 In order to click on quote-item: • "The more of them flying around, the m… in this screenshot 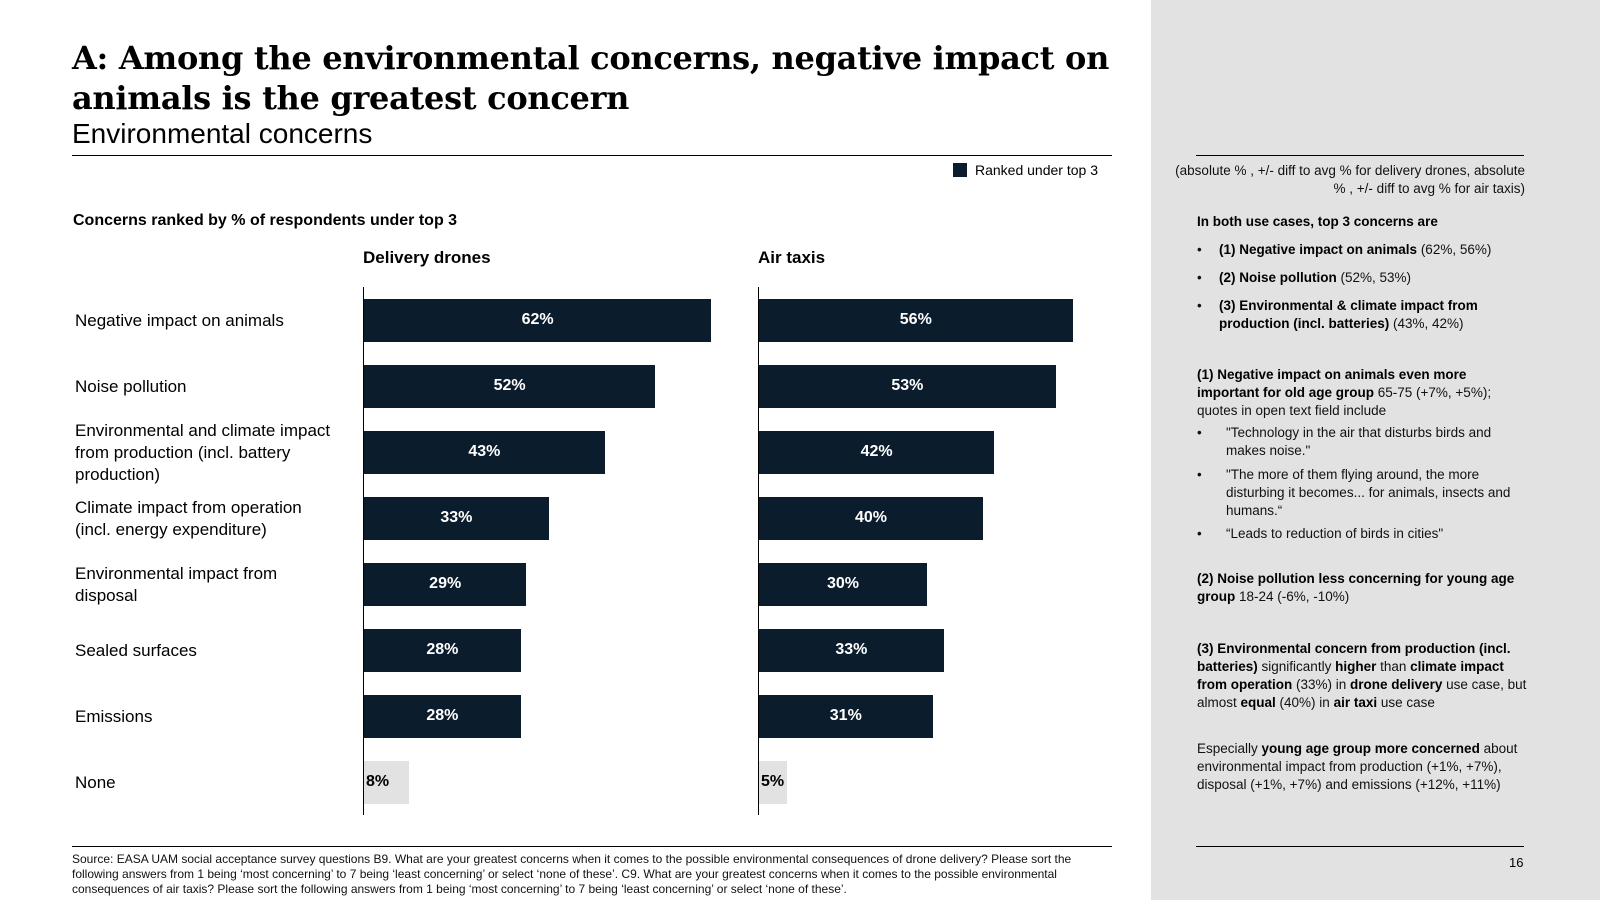, I will do `click(1362, 493)`.